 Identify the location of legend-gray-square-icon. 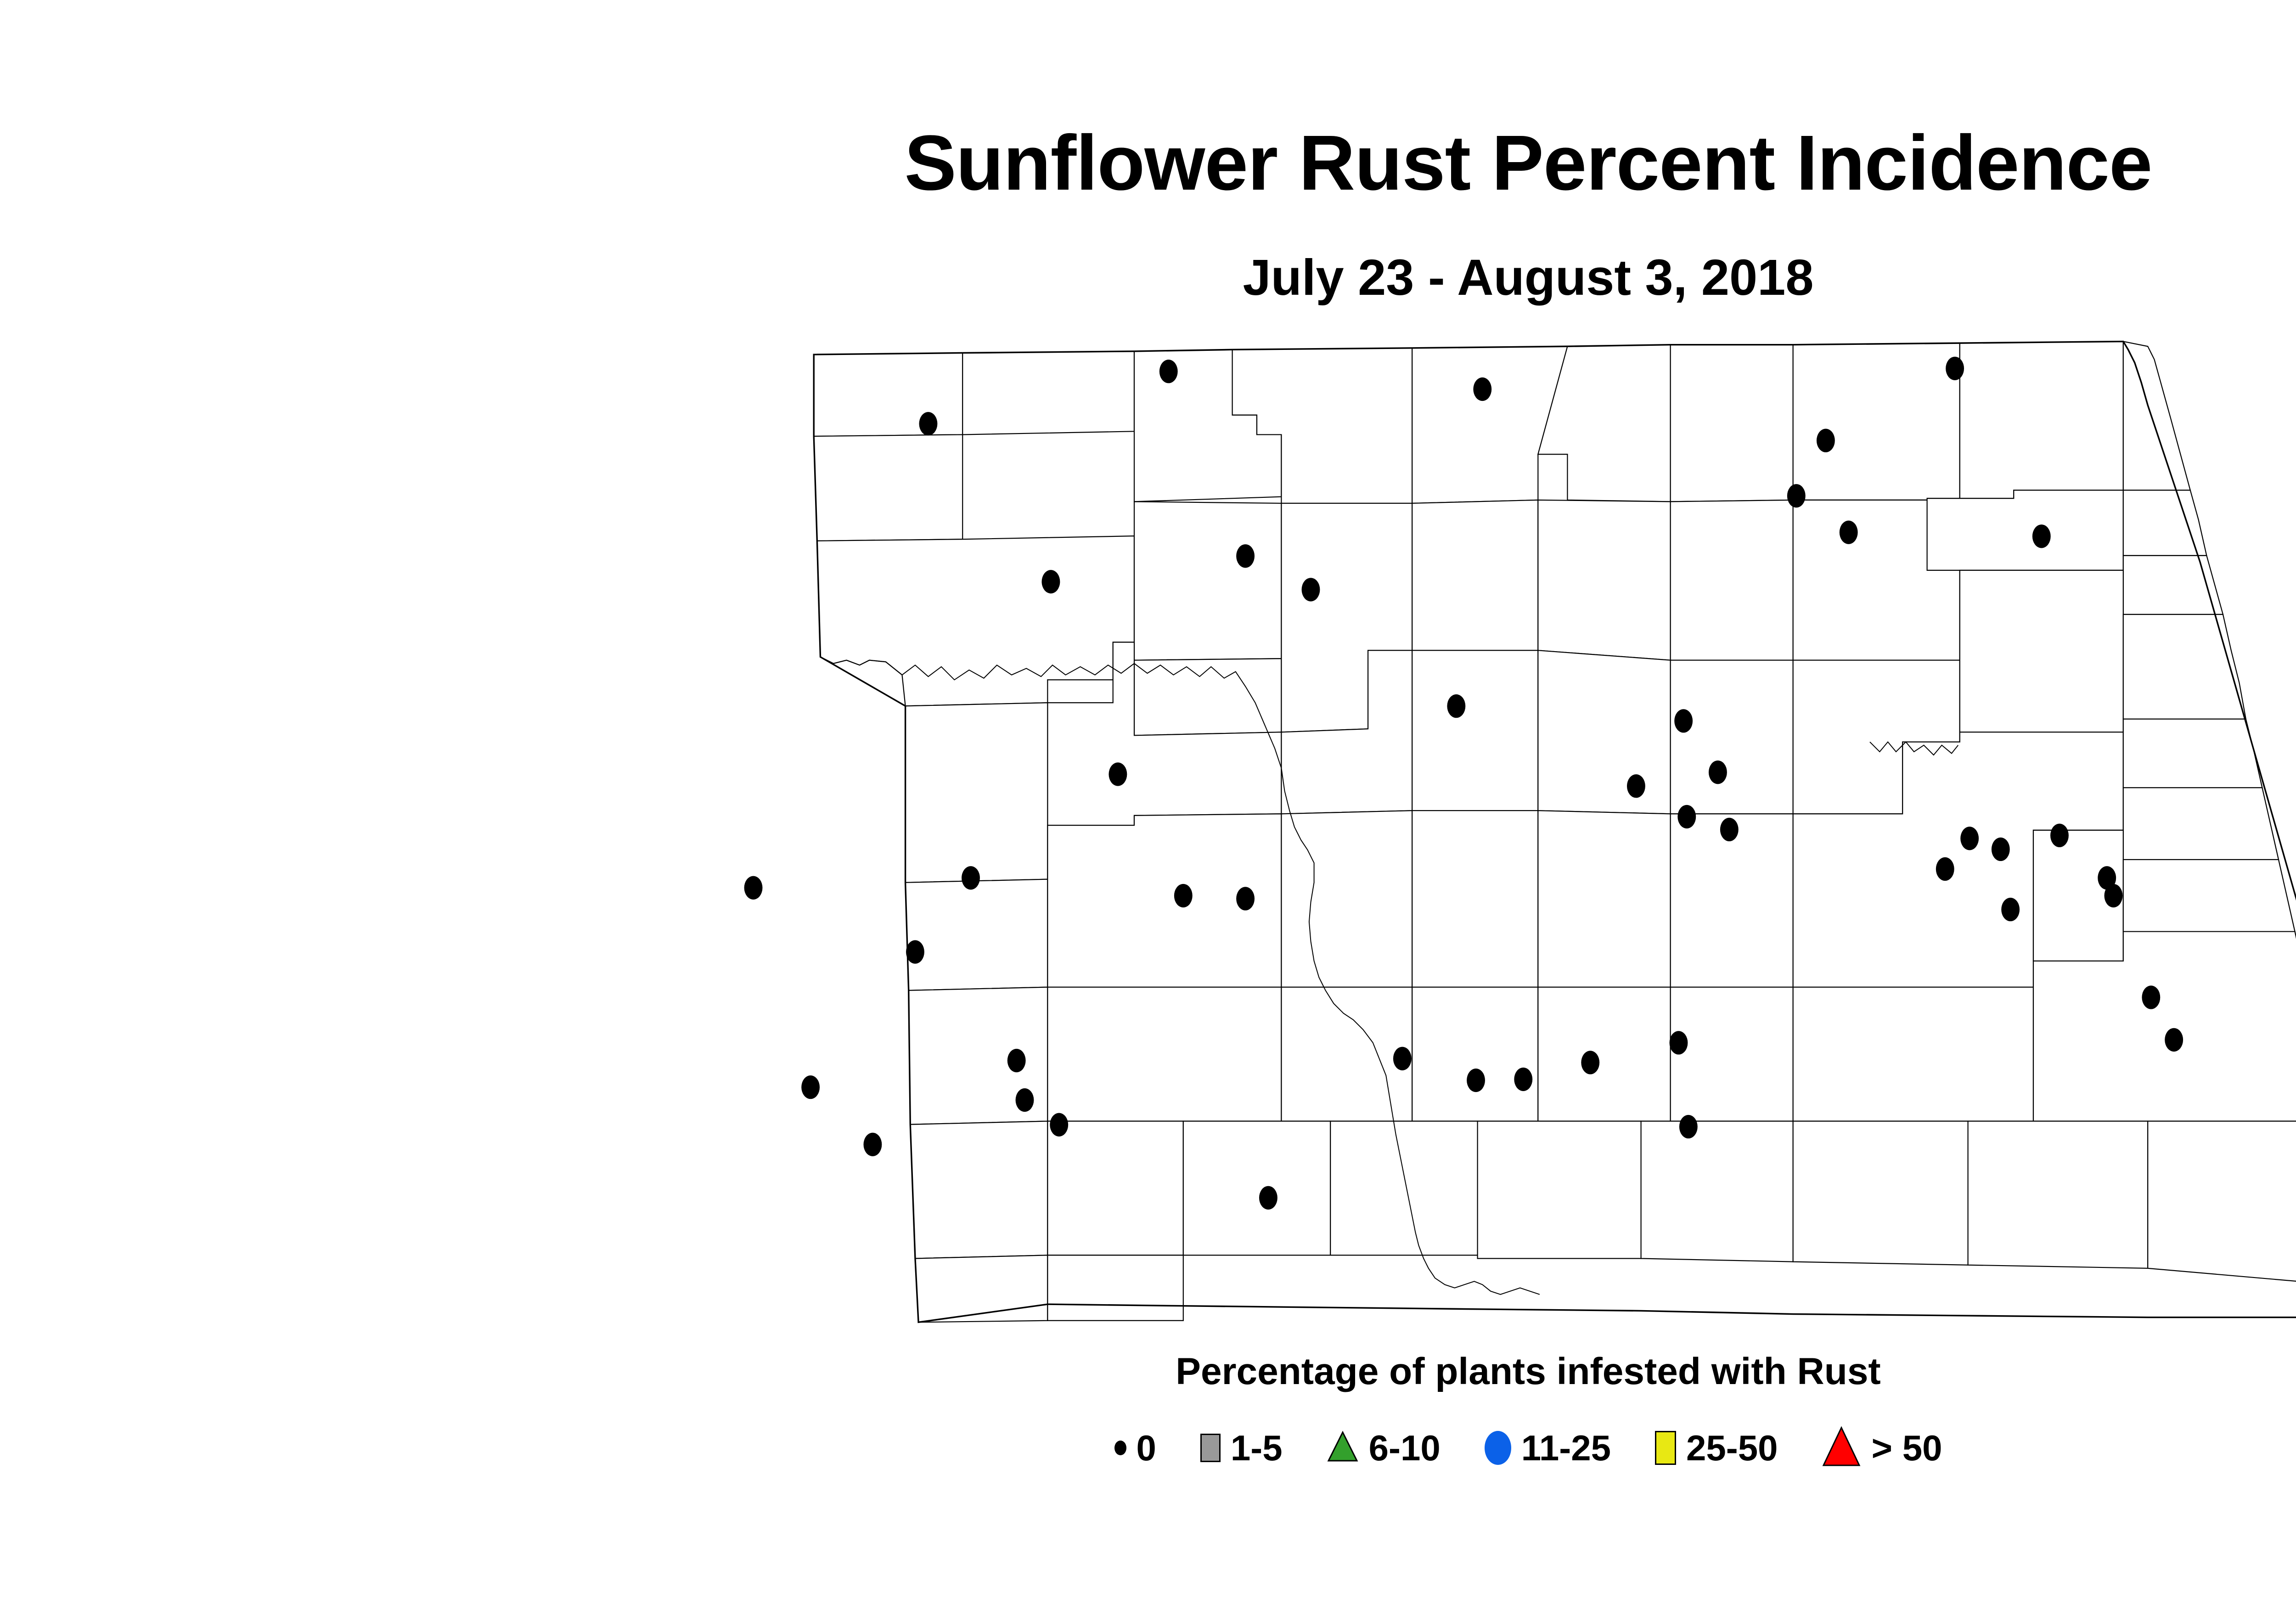
(1210, 1448).